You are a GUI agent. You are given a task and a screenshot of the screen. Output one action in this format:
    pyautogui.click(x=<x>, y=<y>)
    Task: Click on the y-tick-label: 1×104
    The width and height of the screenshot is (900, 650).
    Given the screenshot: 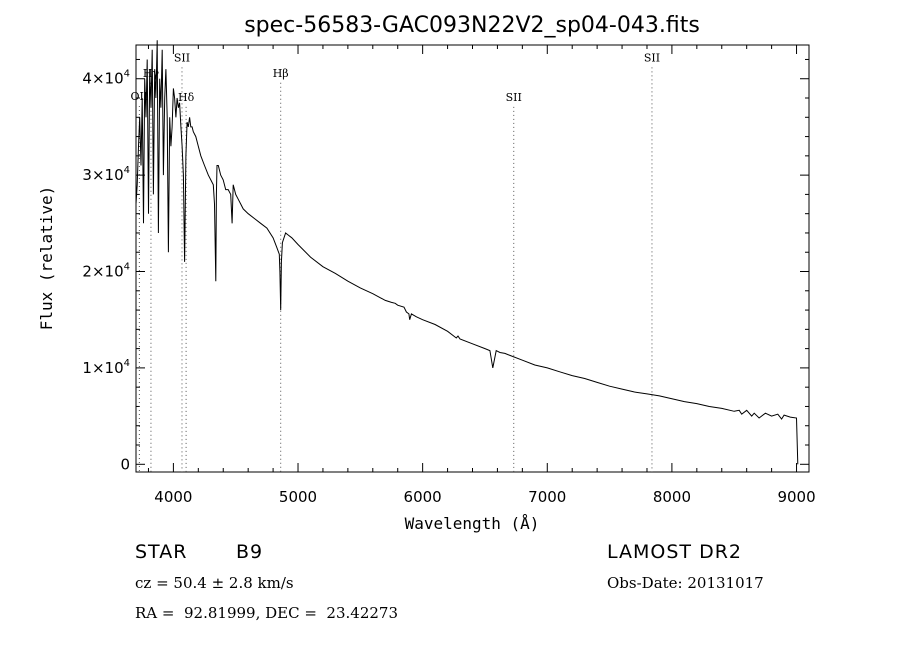 What is the action you would take?
    pyautogui.click(x=106, y=367)
    